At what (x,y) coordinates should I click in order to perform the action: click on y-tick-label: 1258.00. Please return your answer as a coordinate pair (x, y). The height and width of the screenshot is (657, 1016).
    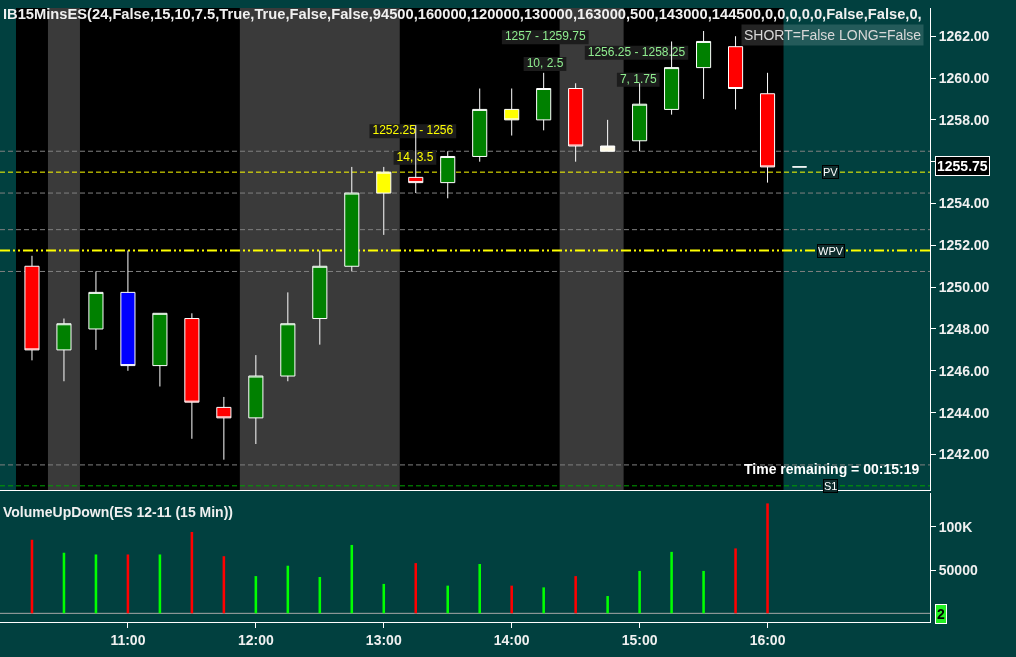
    Looking at the image, I should click on (964, 119).